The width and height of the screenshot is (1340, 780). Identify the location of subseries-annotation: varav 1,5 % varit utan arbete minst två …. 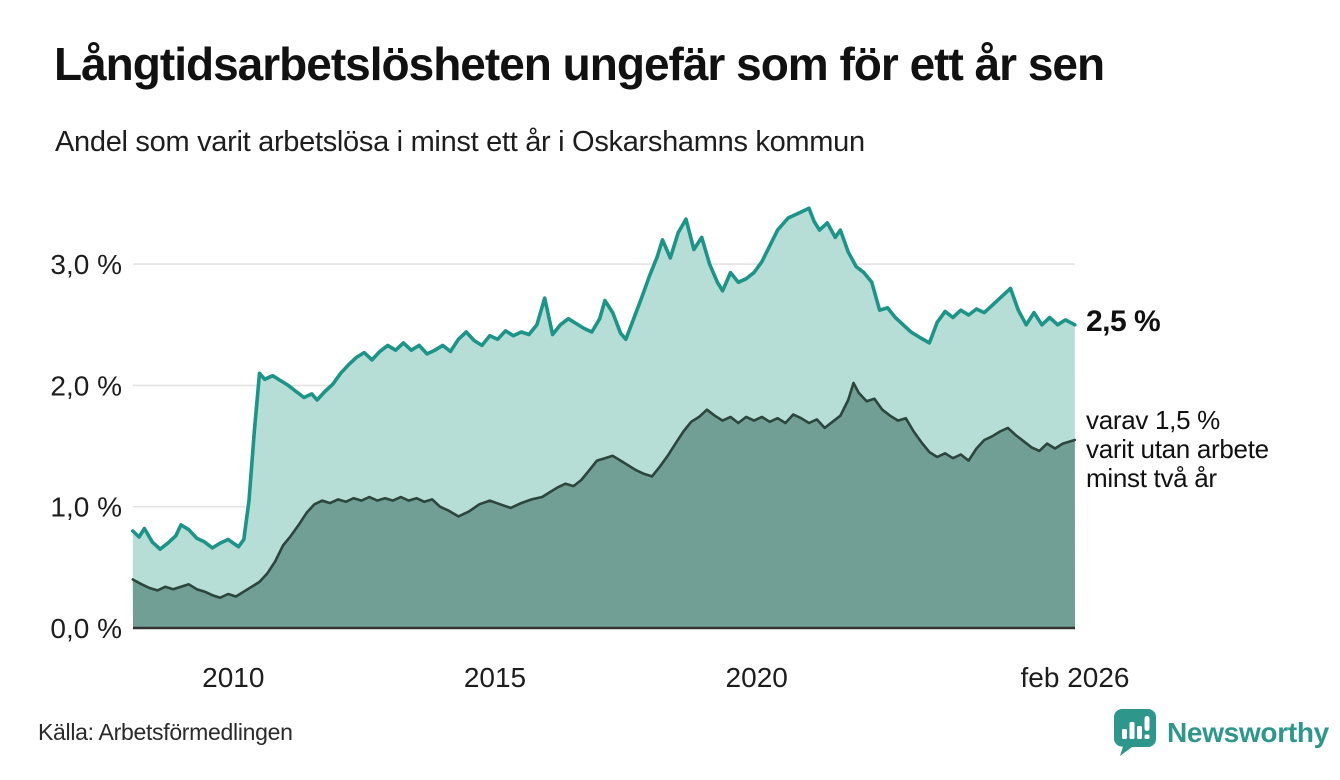
(1177, 449).